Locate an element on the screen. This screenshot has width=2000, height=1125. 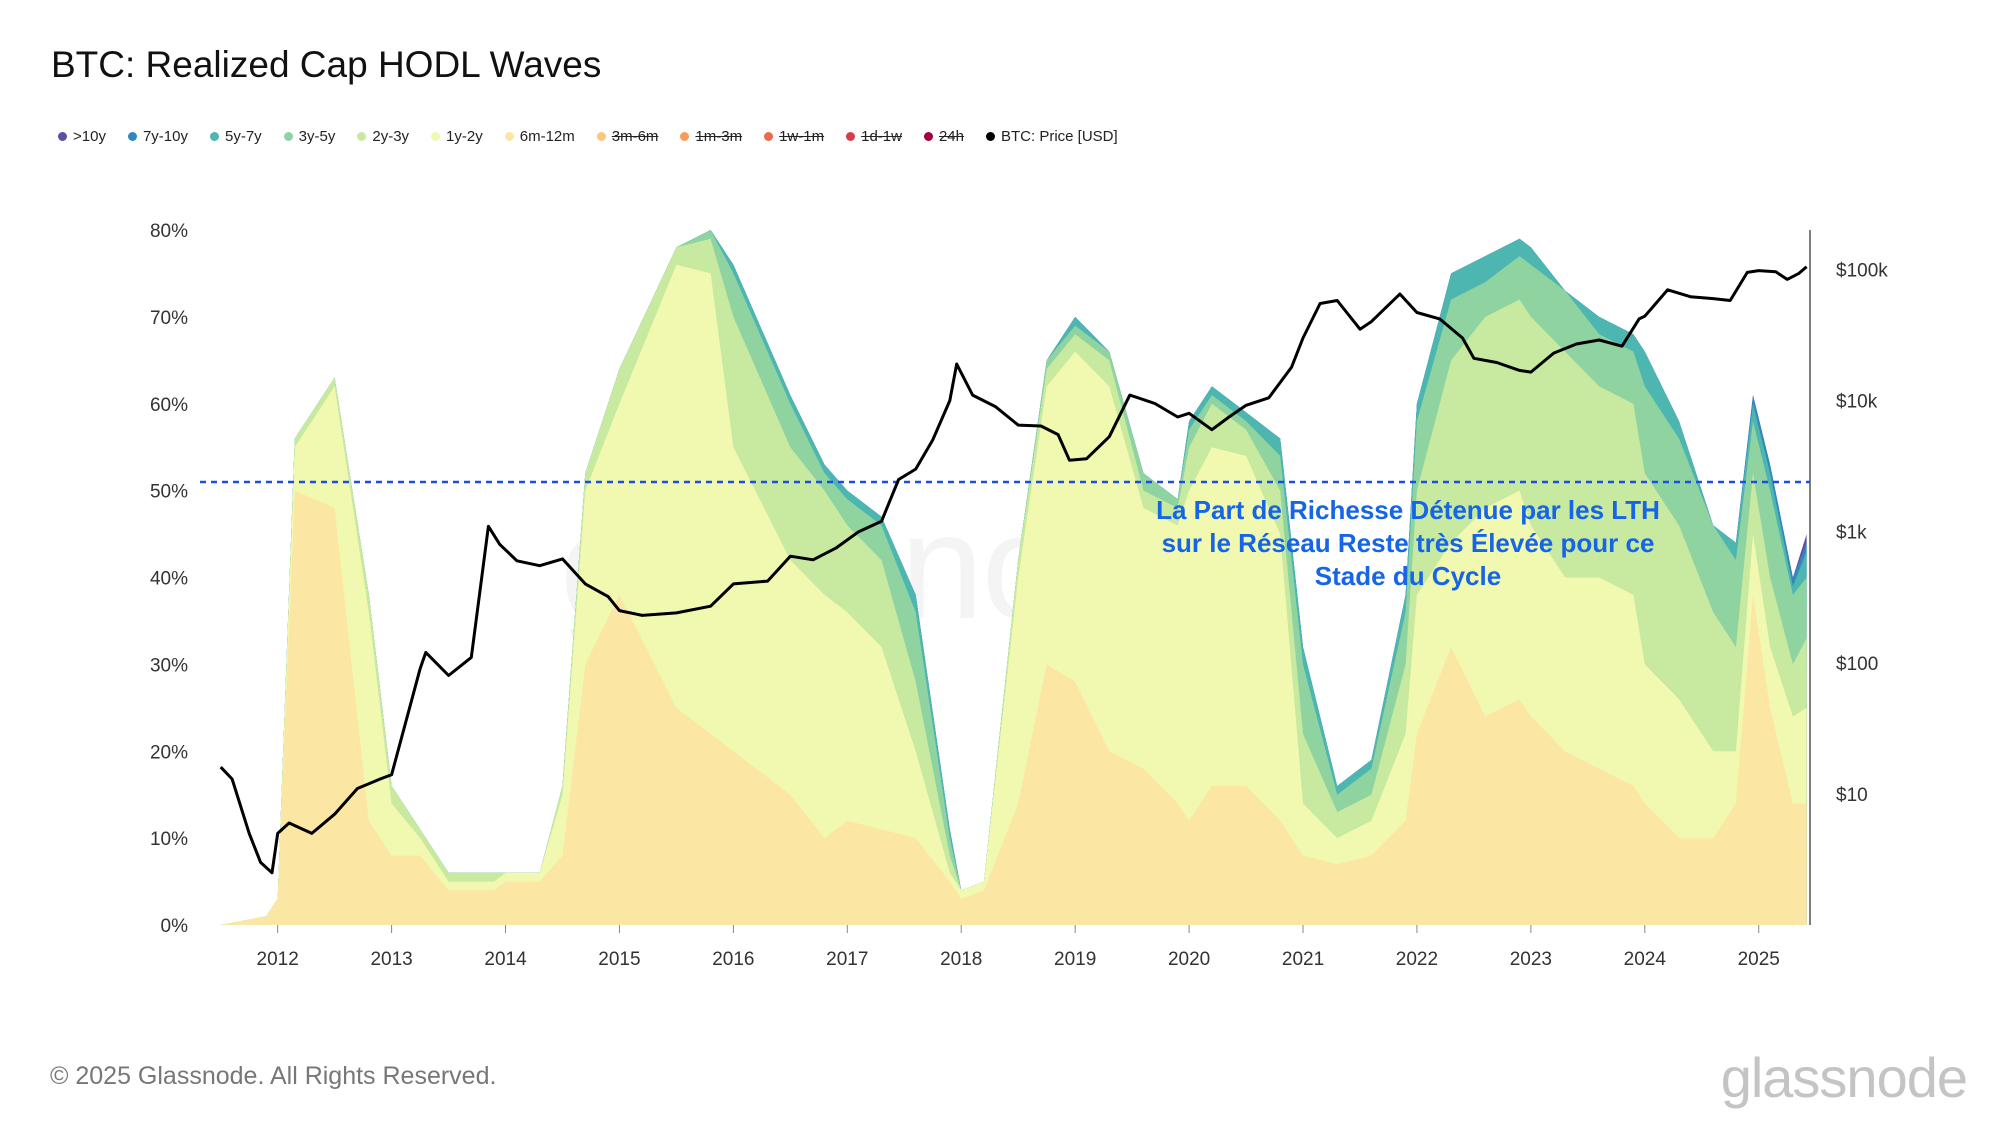
glassnode-logo: glassnode is located at coordinates (1844, 1077).